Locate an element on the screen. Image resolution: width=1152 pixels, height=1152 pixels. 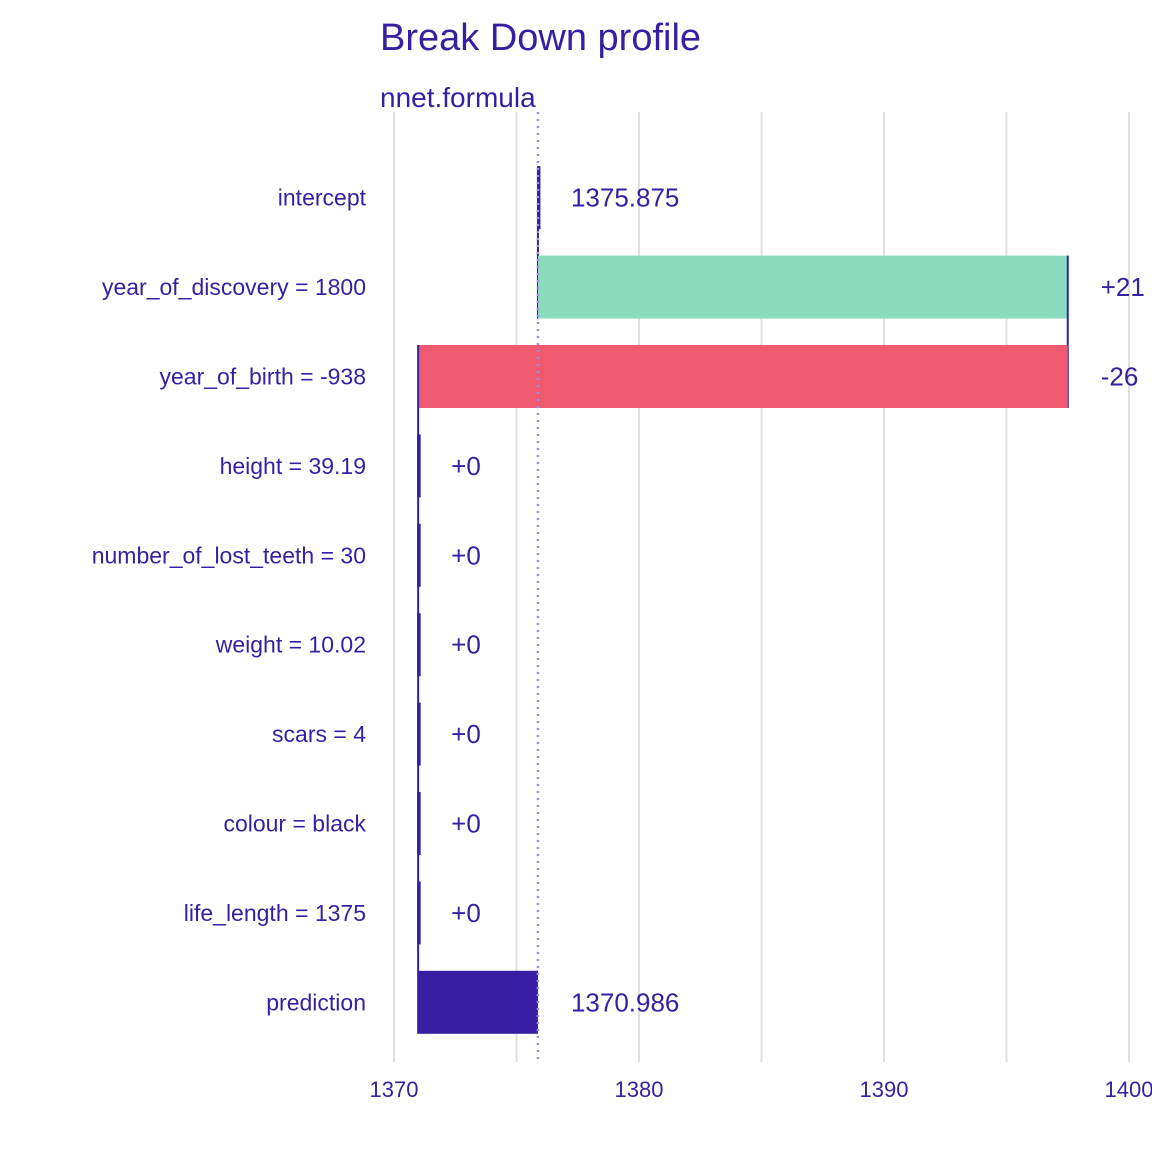
bar-prediction is located at coordinates (478, 1002).